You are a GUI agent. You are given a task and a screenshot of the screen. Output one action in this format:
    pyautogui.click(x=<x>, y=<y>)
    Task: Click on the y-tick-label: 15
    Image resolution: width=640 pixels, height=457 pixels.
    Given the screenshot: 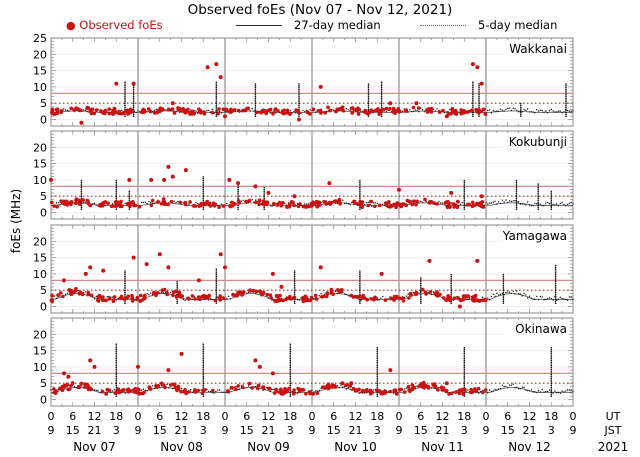 What is the action you would take?
    pyautogui.click(x=40, y=258)
    